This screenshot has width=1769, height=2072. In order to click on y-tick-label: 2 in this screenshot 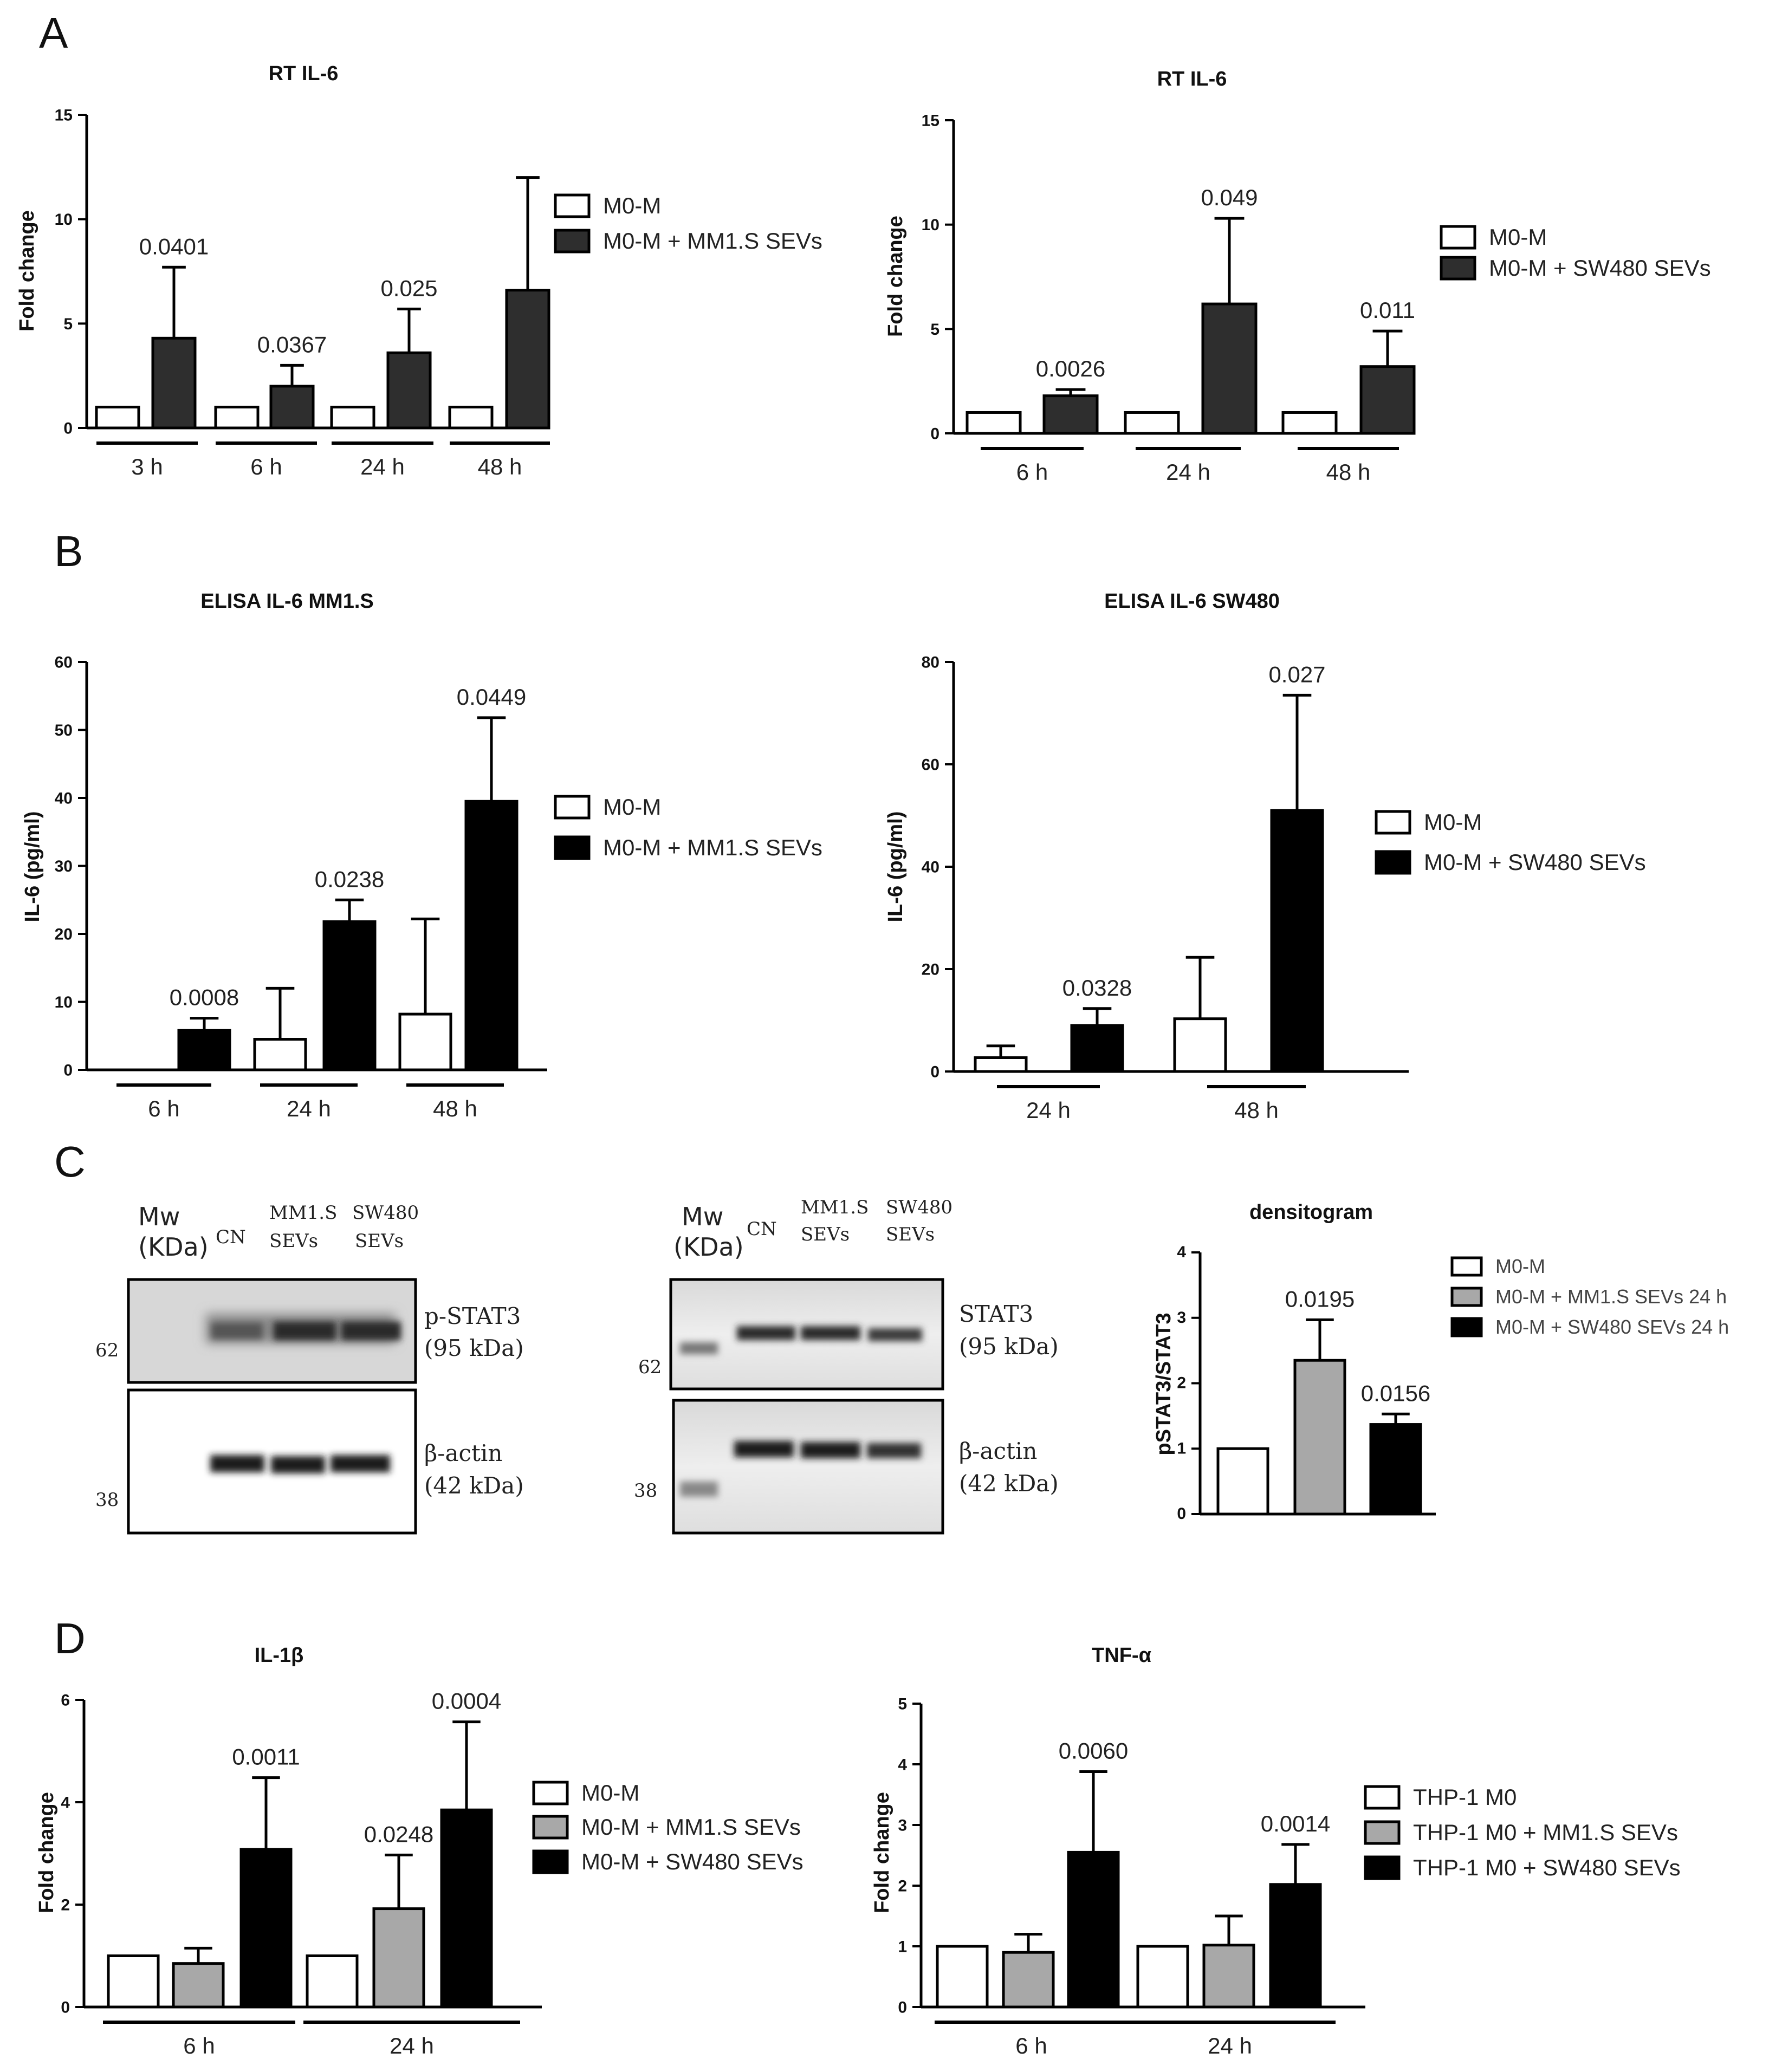, I will do `click(902, 1886)`.